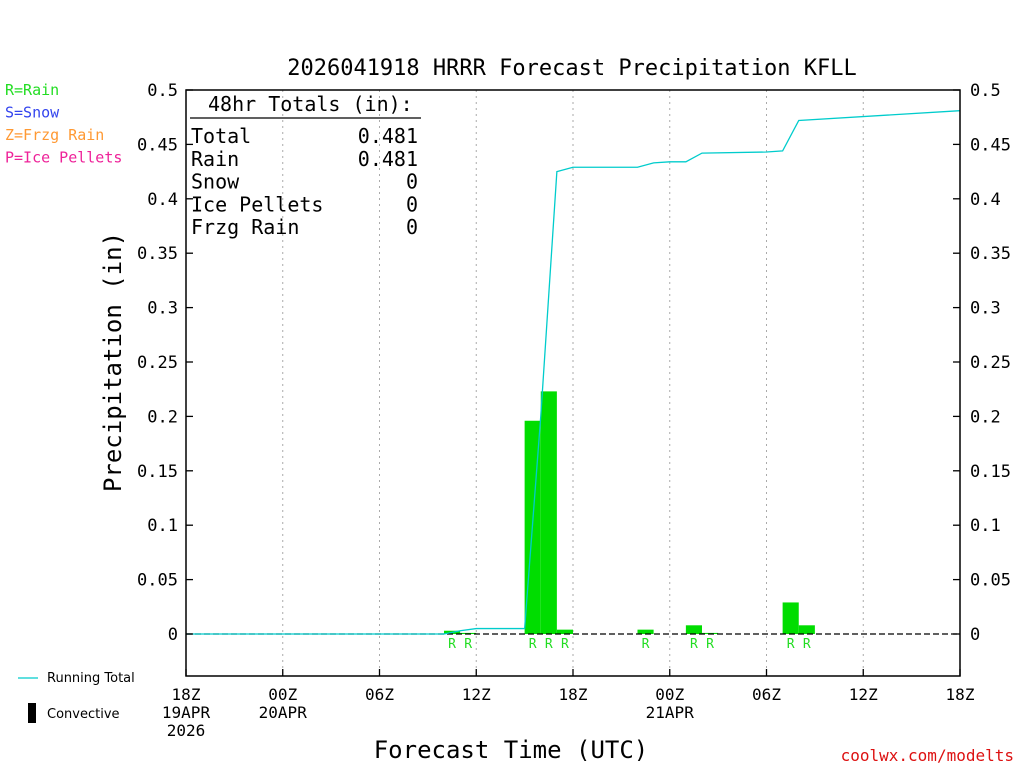 The width and height of the screenshot is (1024, 768). I want to click on totals-row-label: Snow, so click(215, 182).